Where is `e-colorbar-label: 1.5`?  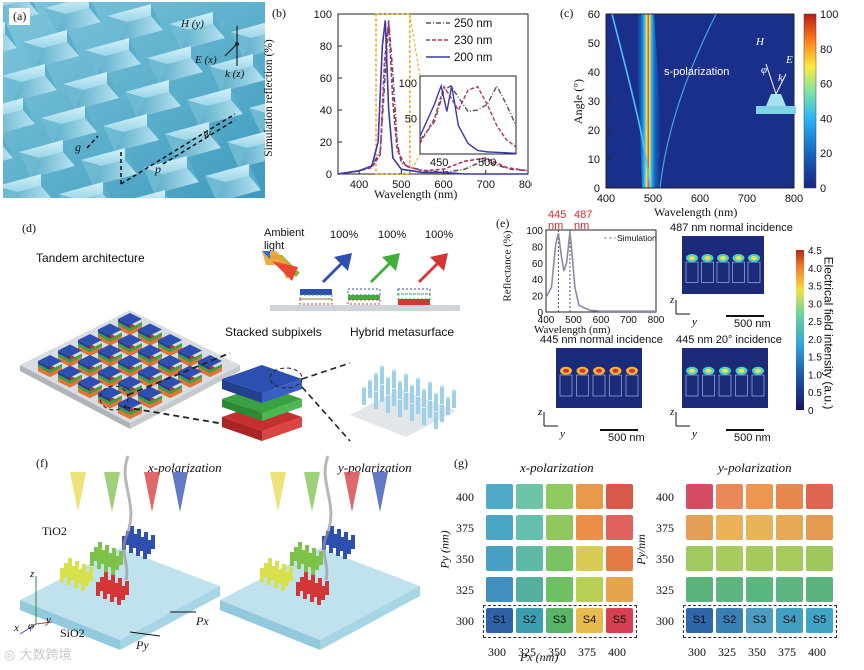 e-colorbar-label: 1.5 is located at coordinates (815, 358).